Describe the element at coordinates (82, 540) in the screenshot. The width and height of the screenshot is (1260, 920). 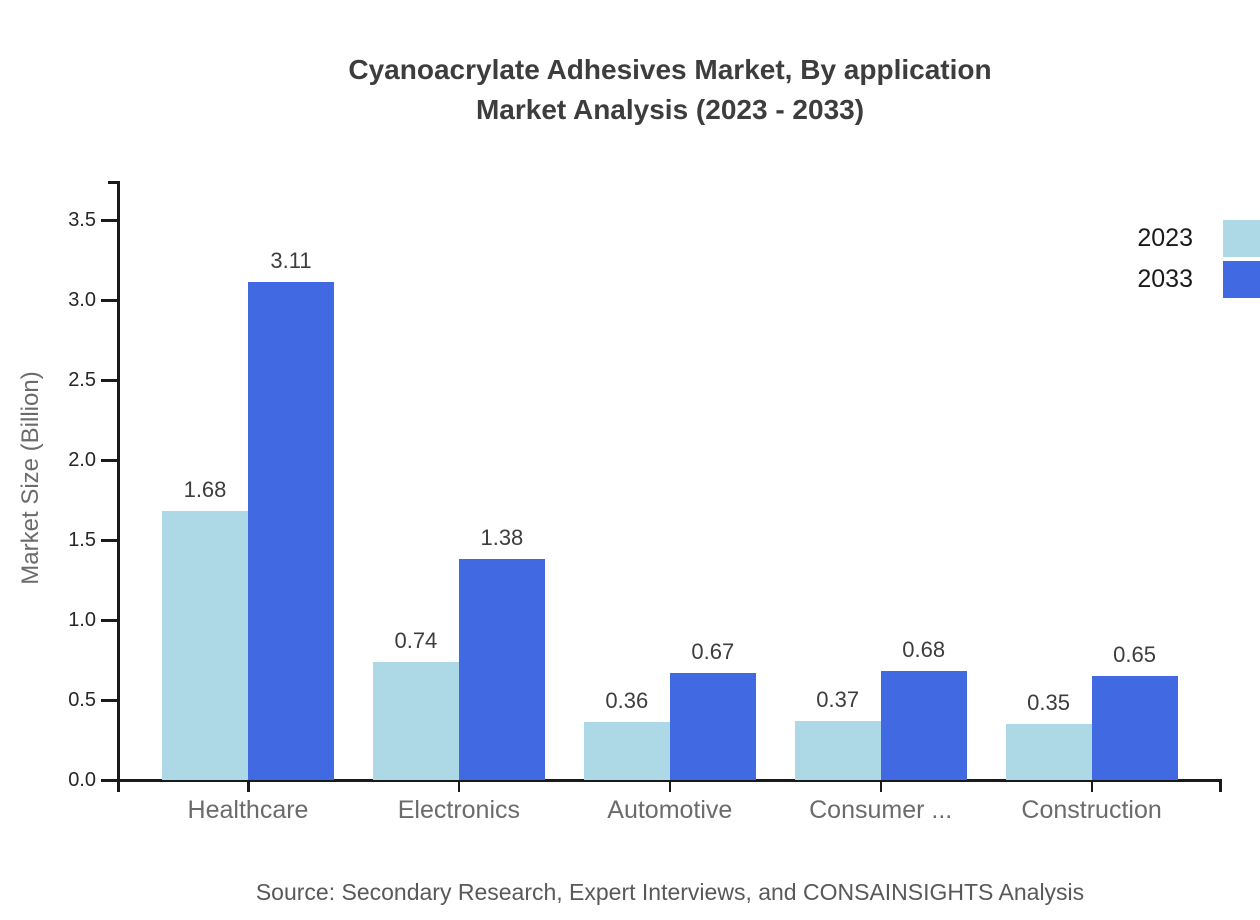
I see `y-tick-label: 1.5` at that location.